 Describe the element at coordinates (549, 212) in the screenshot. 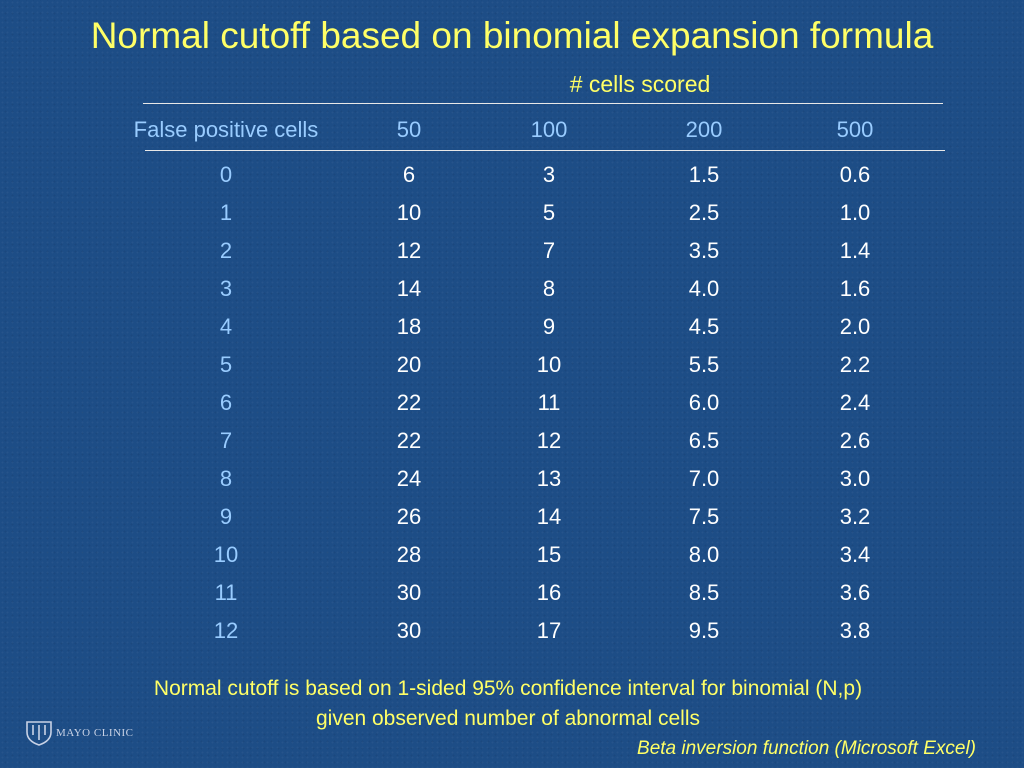

I see `cutoff-value-cell: 5` at that location.